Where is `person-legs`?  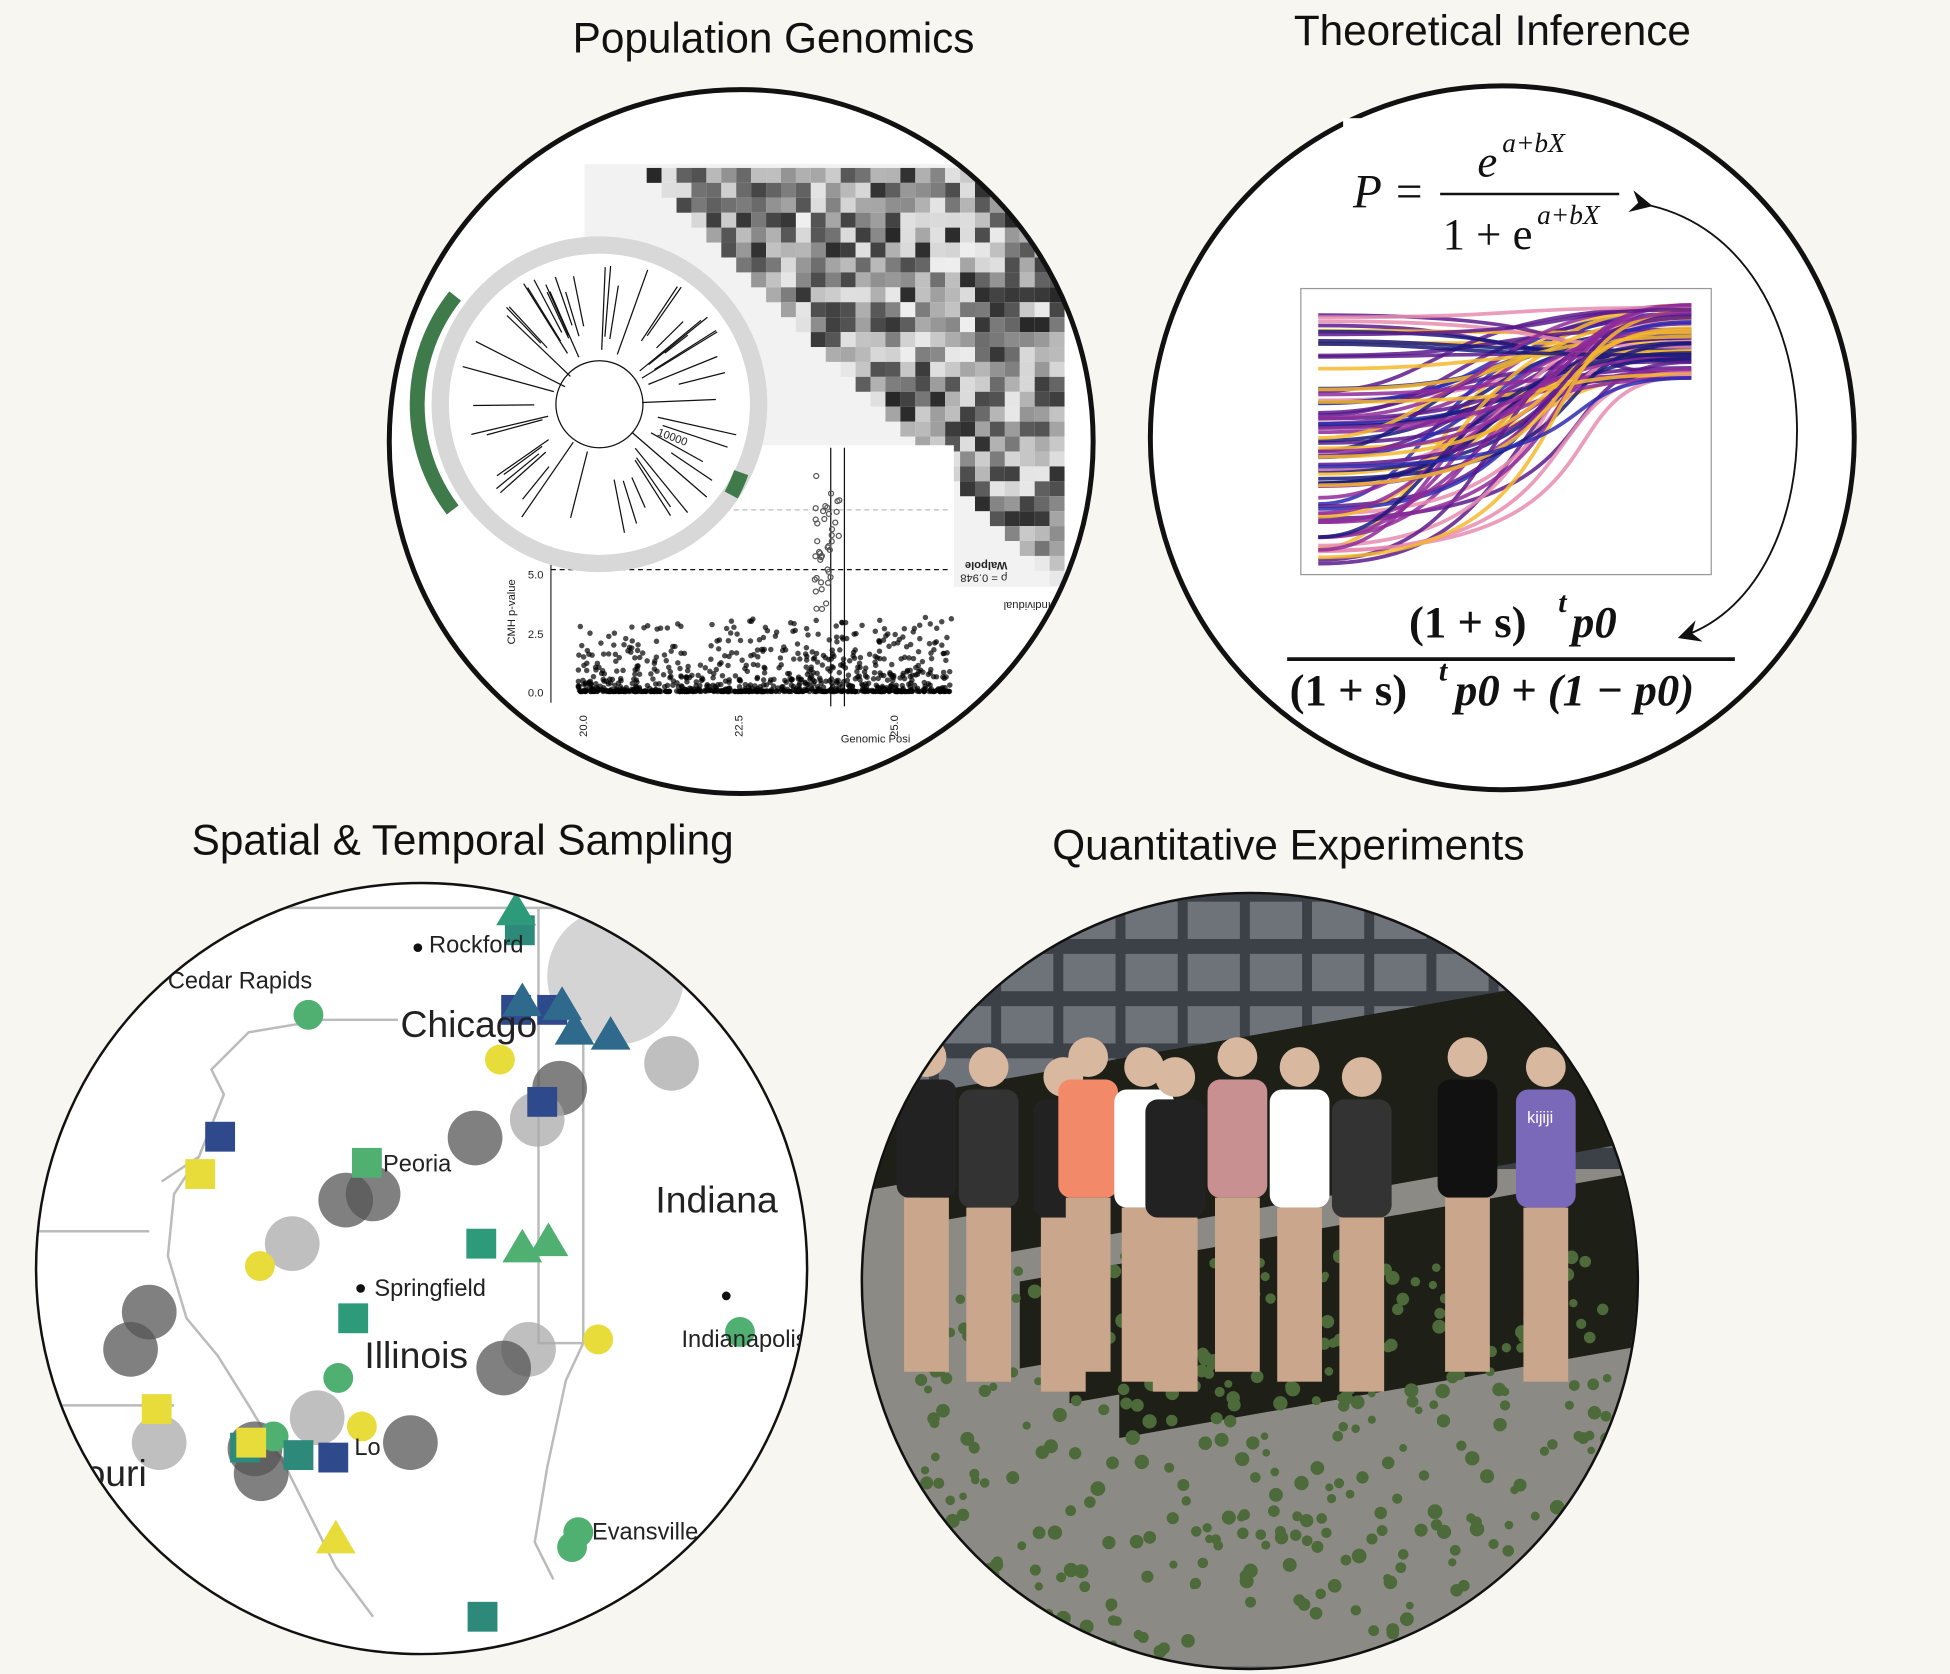
person-legs is located at coordinates (989, 1294).